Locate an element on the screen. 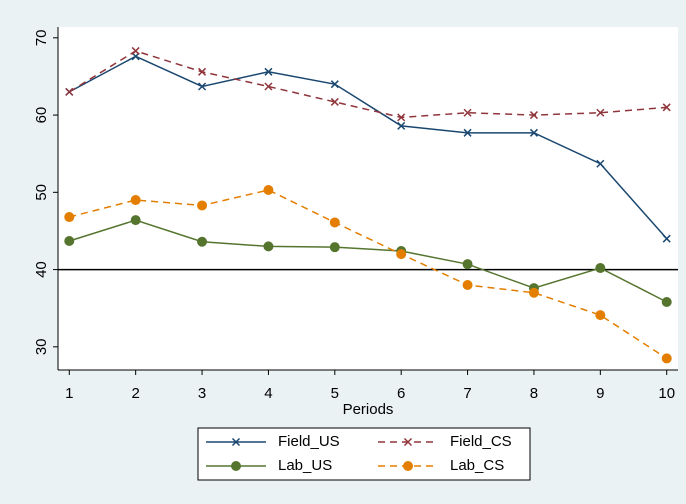 The height and width of the screenshot is (504, 686). x-tick-label: 3 is located at coordinates (202, 393).